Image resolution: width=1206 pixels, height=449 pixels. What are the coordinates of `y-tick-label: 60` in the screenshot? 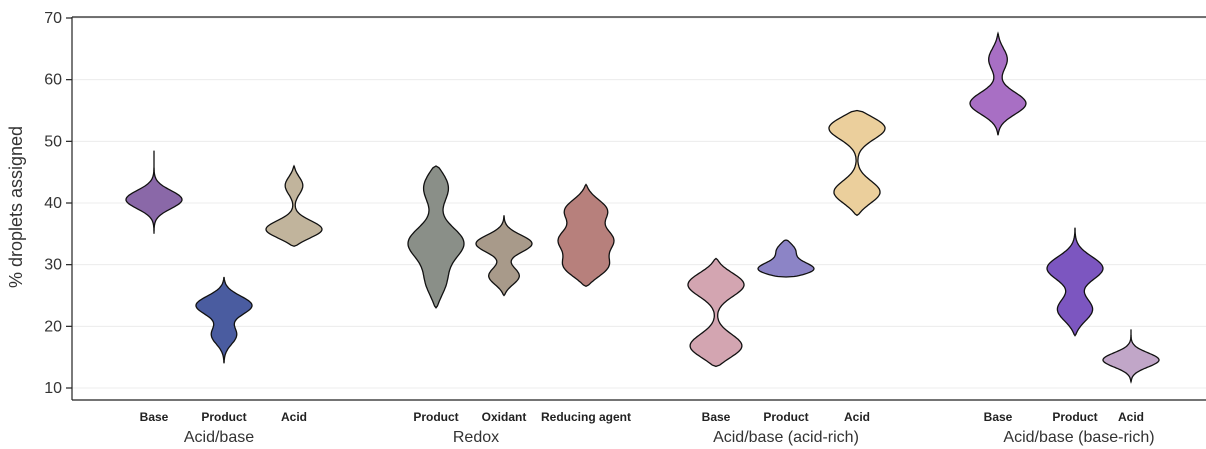 It's located at (53, 80).